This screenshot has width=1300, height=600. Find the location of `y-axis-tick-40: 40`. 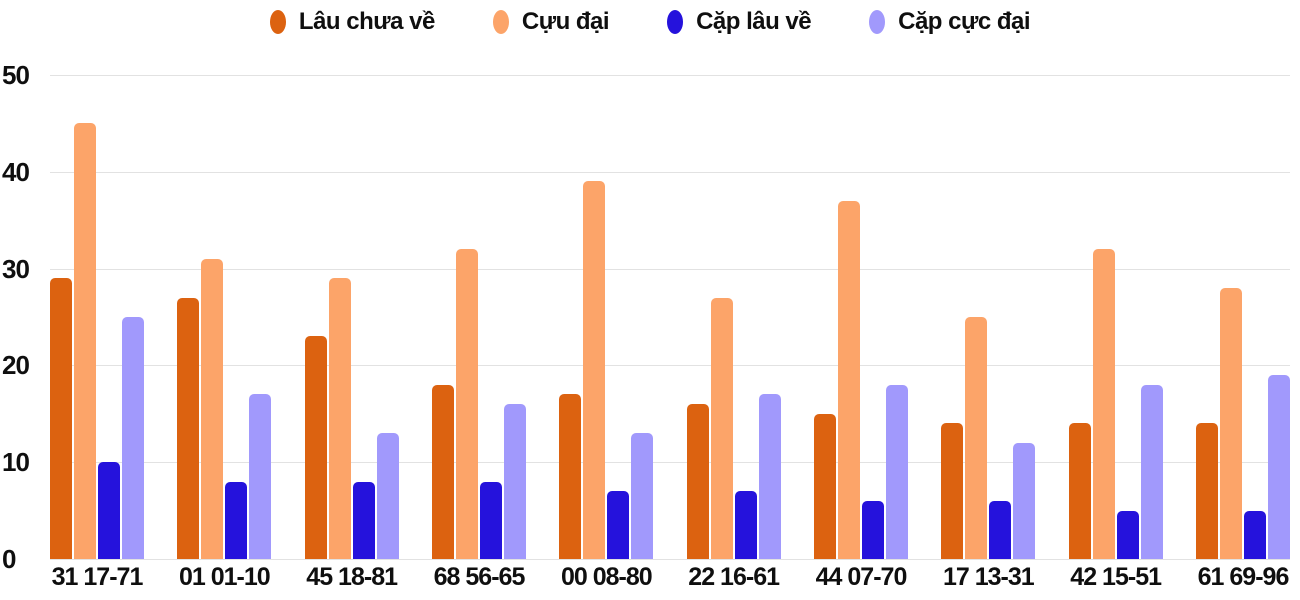

y-axis-tick-40: 40 is located at coordinates (16, 171).